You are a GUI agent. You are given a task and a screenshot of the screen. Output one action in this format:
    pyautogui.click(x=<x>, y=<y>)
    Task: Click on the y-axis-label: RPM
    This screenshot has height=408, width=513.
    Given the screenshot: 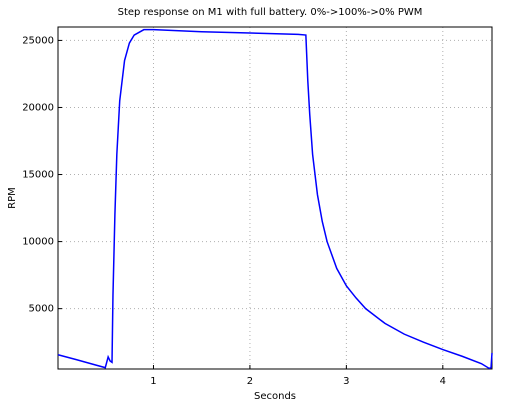 What is the action you would take?
    pyautogui.click(x=12, y=198)
    